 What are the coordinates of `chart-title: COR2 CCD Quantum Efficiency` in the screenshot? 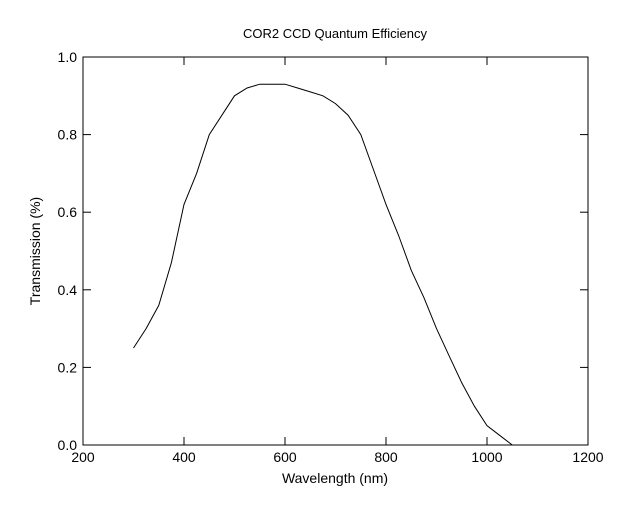 It's located at (335, 33).